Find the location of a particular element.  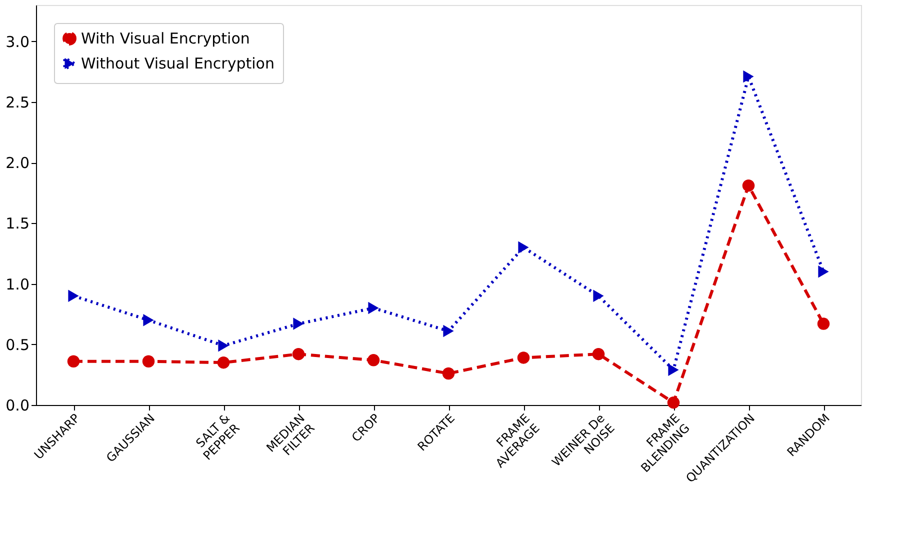

y-tick-label: 2.5 is located at coordinates (18, 102).